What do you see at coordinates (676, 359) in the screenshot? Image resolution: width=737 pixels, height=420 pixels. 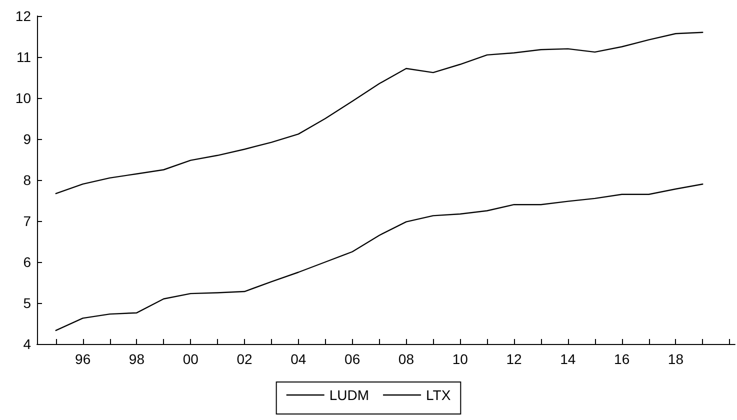 I see `x-tick-label: 18` at bounding box center [676, 359].